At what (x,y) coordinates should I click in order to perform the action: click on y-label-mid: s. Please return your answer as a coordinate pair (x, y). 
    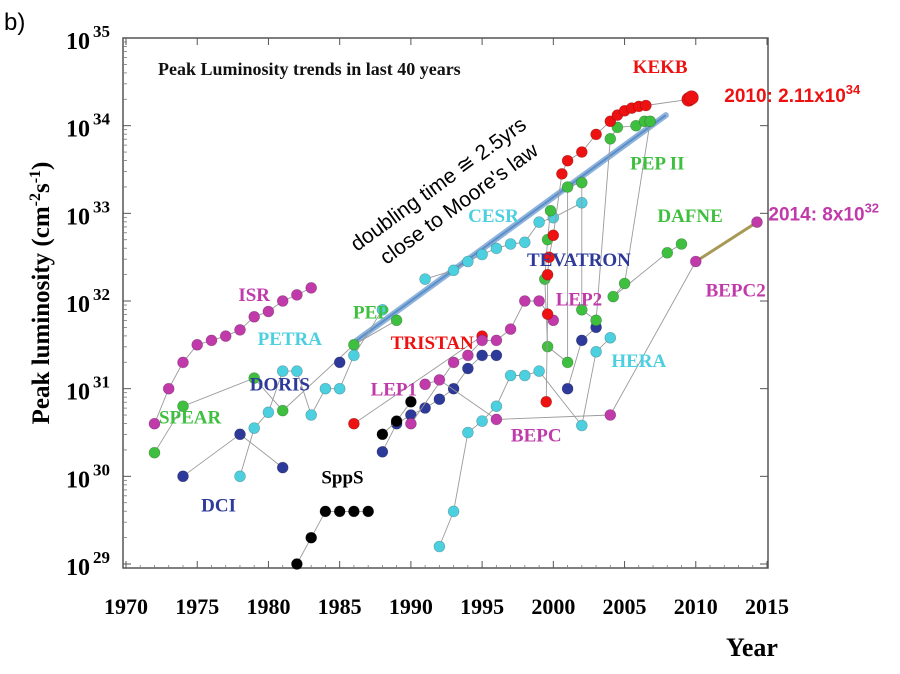
    Looking at the image, I should click on (41, 188).